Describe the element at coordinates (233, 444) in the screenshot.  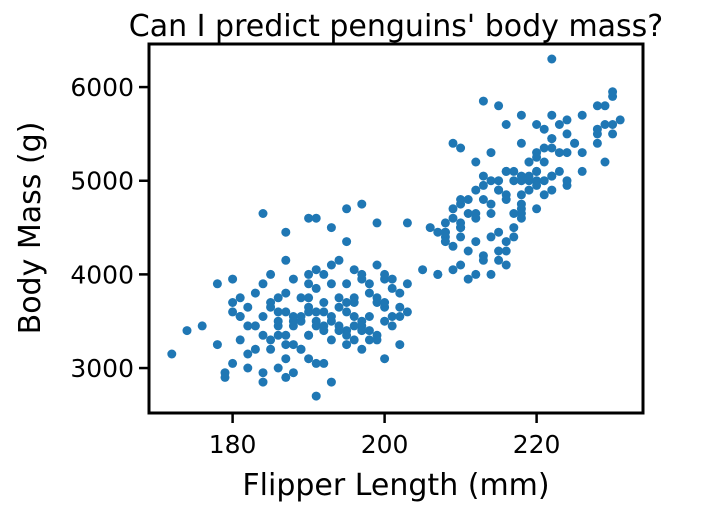
I see `x-tick-label: 180` at that location.